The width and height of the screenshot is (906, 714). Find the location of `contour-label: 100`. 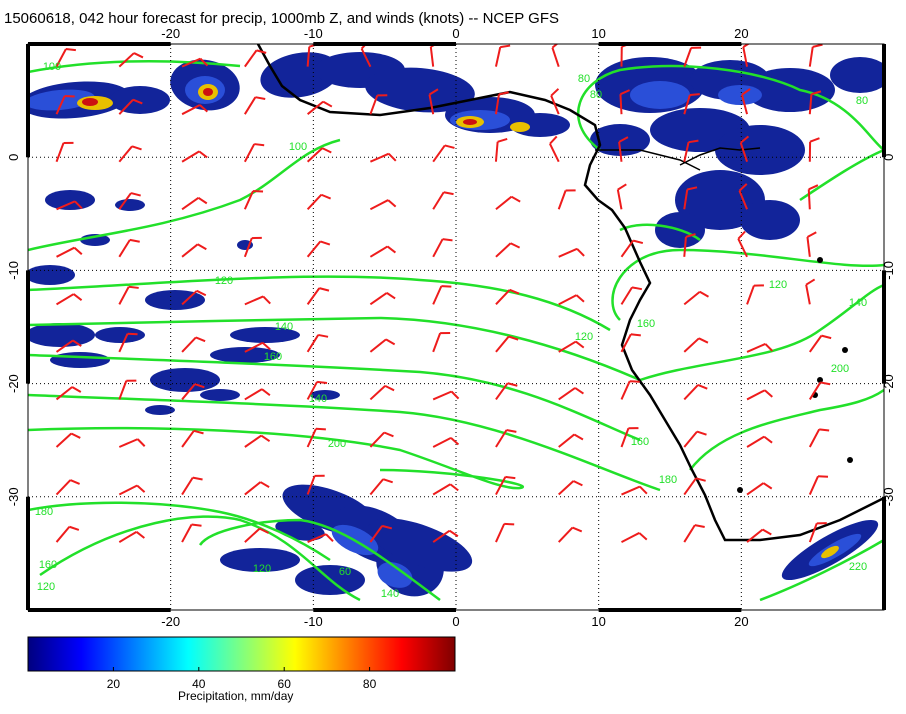

contour-label: 100 is located at coordinates (52, 67).